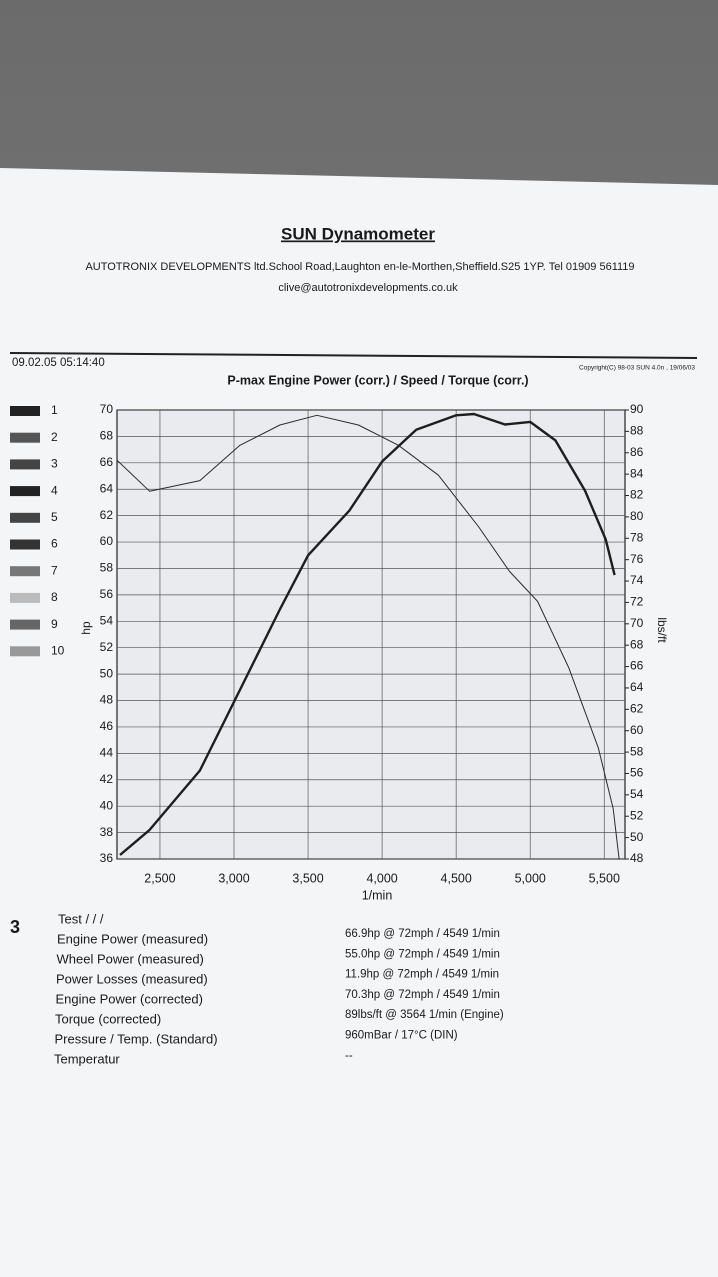 This screenshot has width=718, height=1277. I want to click on result-label: Engine Power (corrected), so click(129, 998).